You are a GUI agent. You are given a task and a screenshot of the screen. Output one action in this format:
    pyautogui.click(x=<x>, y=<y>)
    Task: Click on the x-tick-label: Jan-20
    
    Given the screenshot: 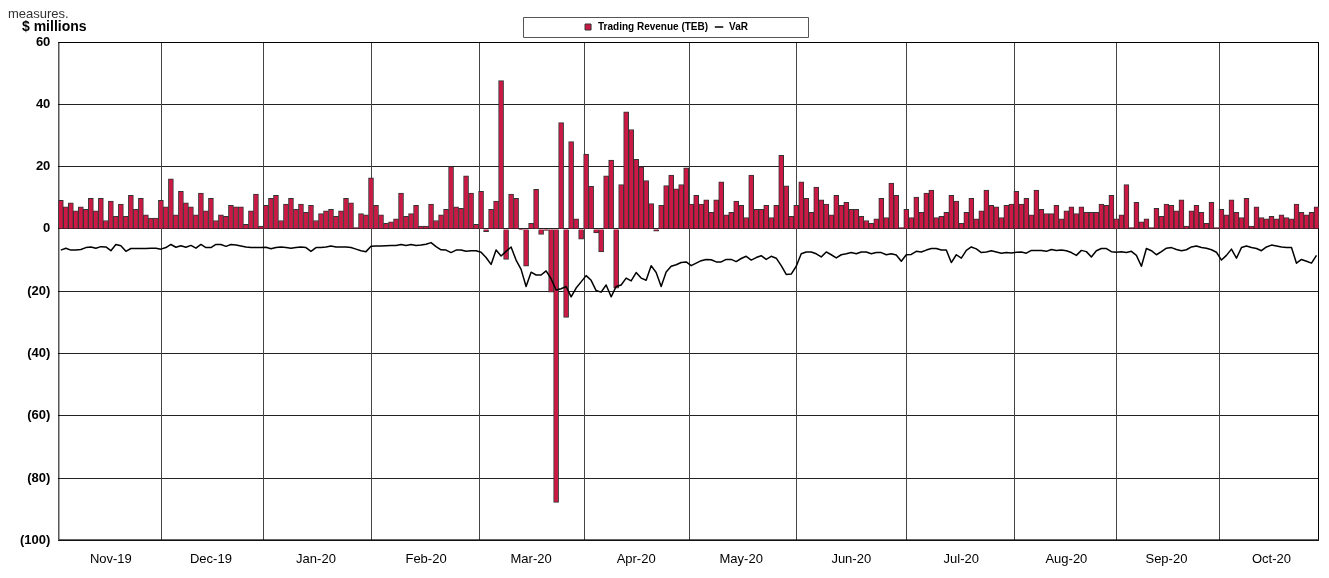 What is the action you would take?
    pyautogui.click(x=316, y=558)
    